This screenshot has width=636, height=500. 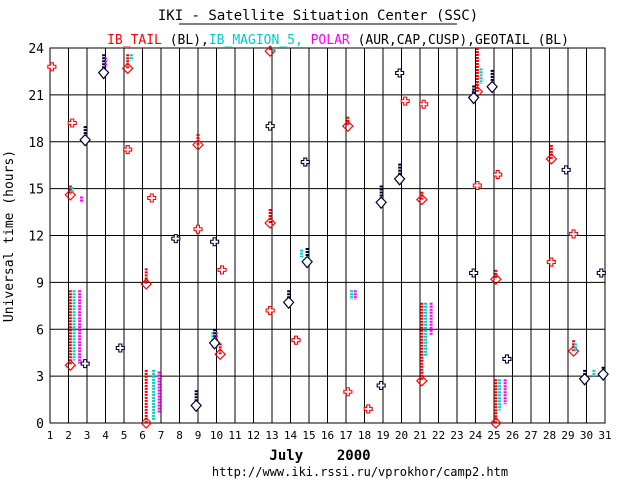 What do you see at coordinates (134, 40) in the screenshot?
I see `subtitle-part-0: IB_TAIL` at bounding box center [134, 40].